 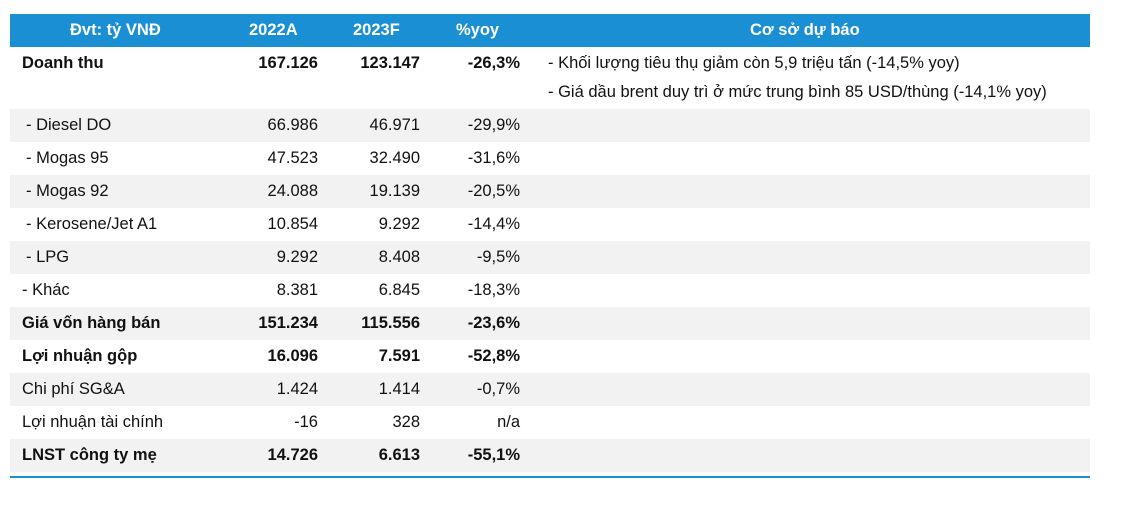 I want to click on row-2023: 1.414, so click(x=399, y=389).